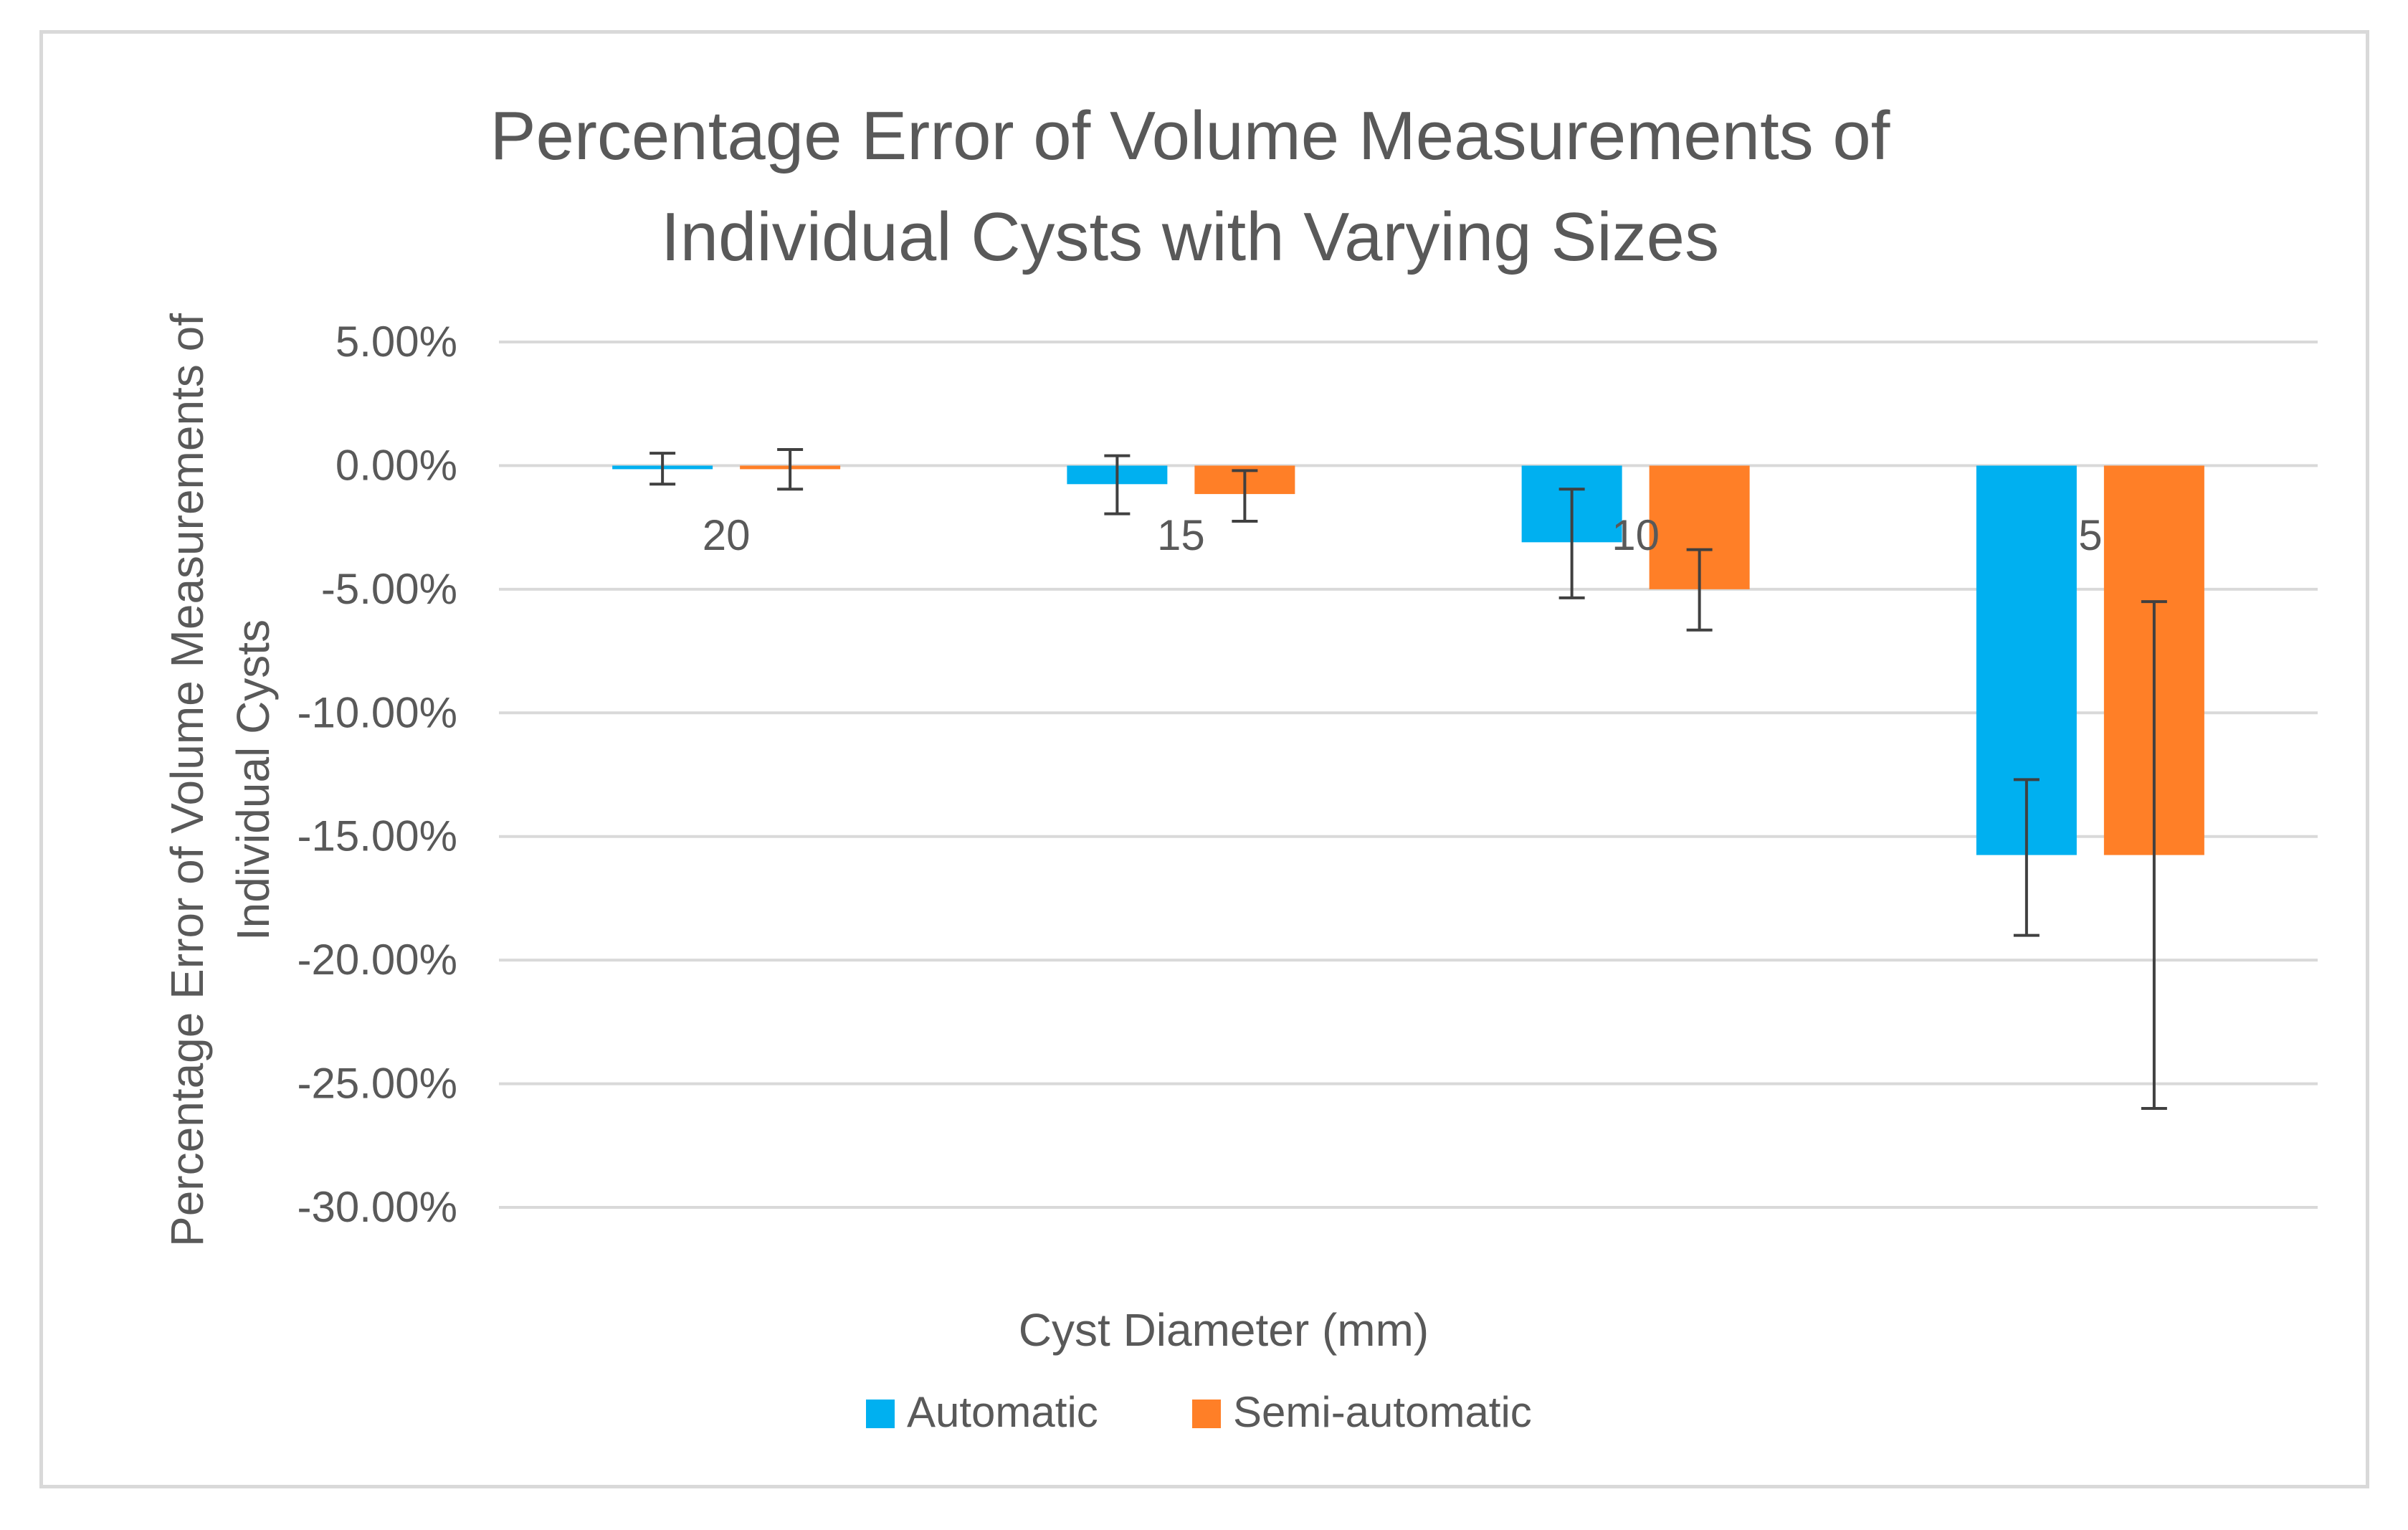 This screenshot has width=2408, height=1530. Describe the element at coordinates (389, 589) in the screenshot. I see `y-tick-label: -5.00%` at that location.